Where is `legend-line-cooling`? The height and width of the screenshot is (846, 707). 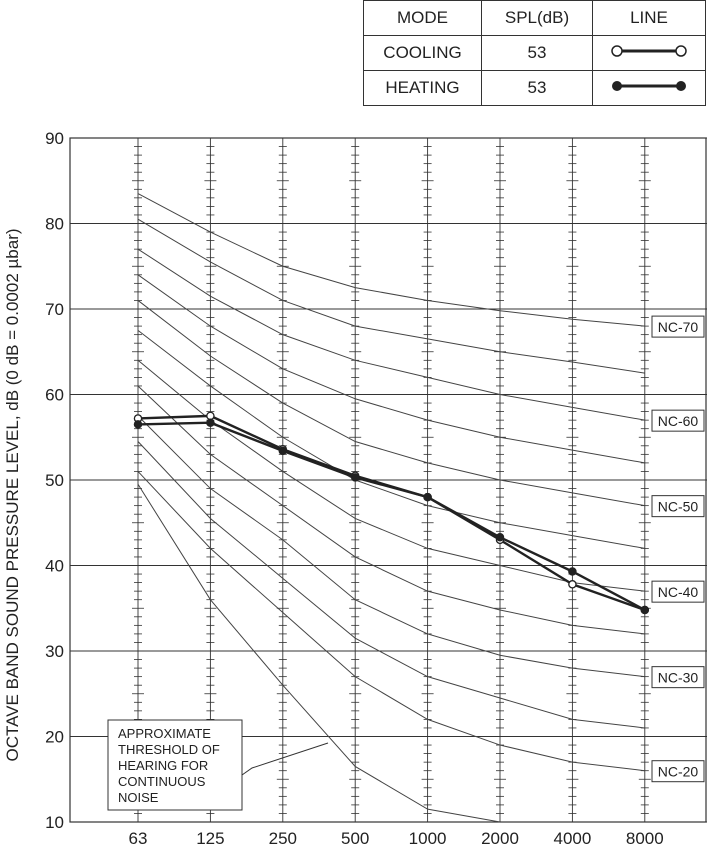 legend-line-cooling is located at coordinates (649, 53).